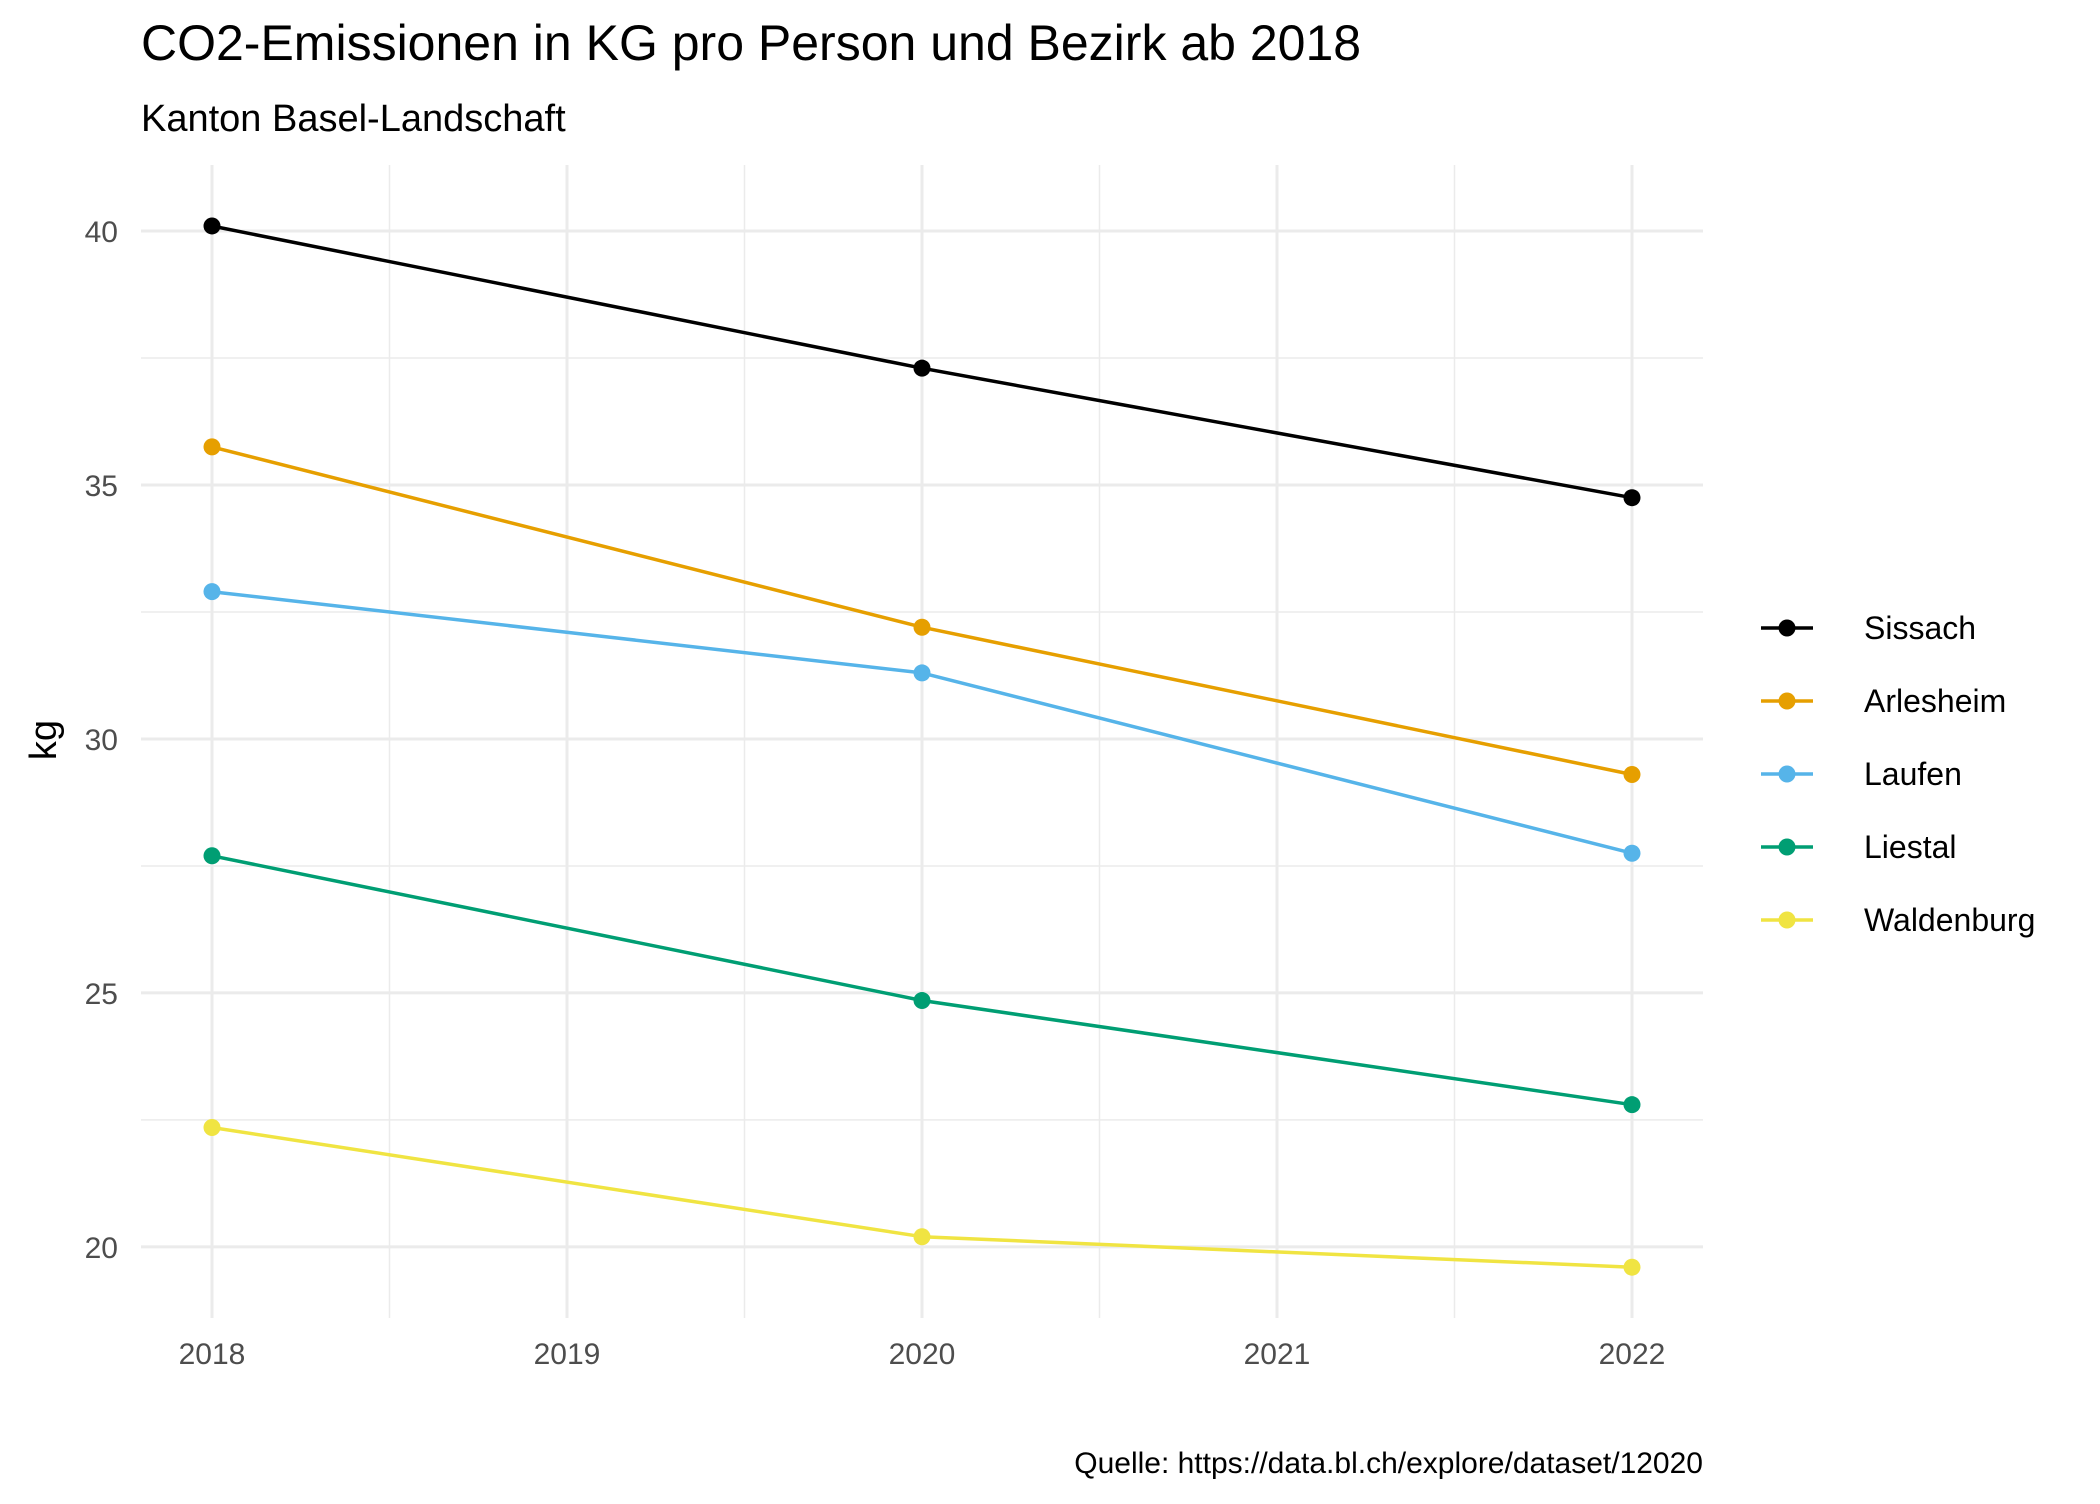 This screenshot has height=1504, width=2100. I want to click on y-tick-label: 40, so click(101, 232).